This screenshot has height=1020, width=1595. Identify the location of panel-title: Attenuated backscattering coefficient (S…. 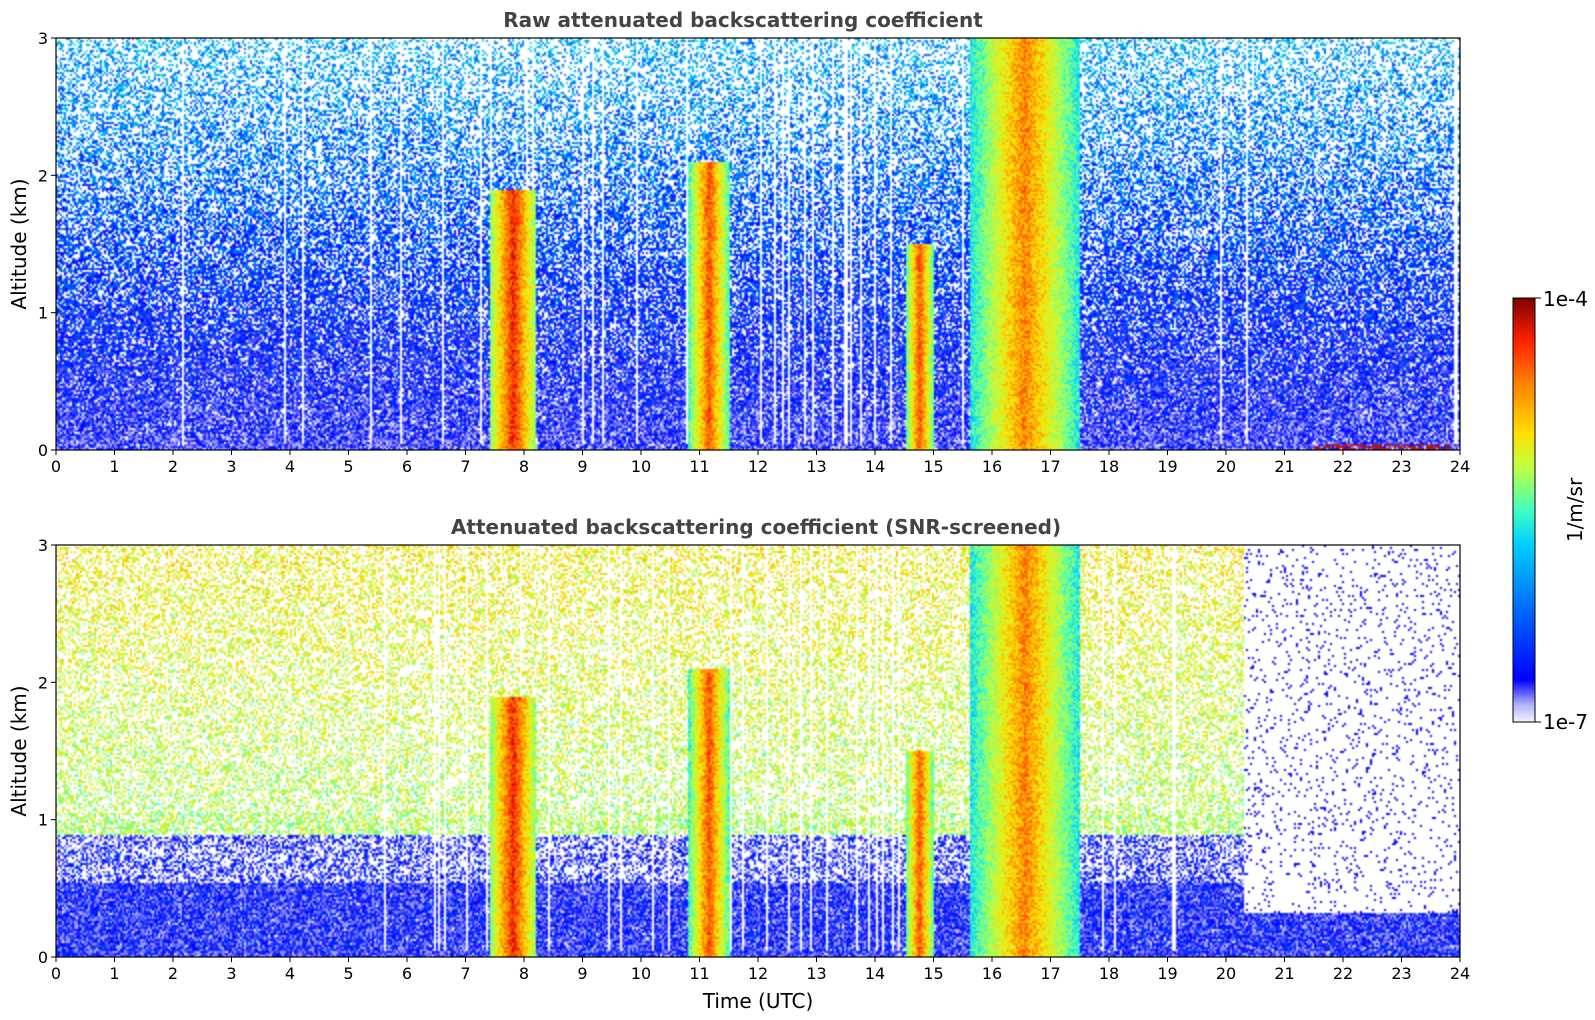
(756, 527).